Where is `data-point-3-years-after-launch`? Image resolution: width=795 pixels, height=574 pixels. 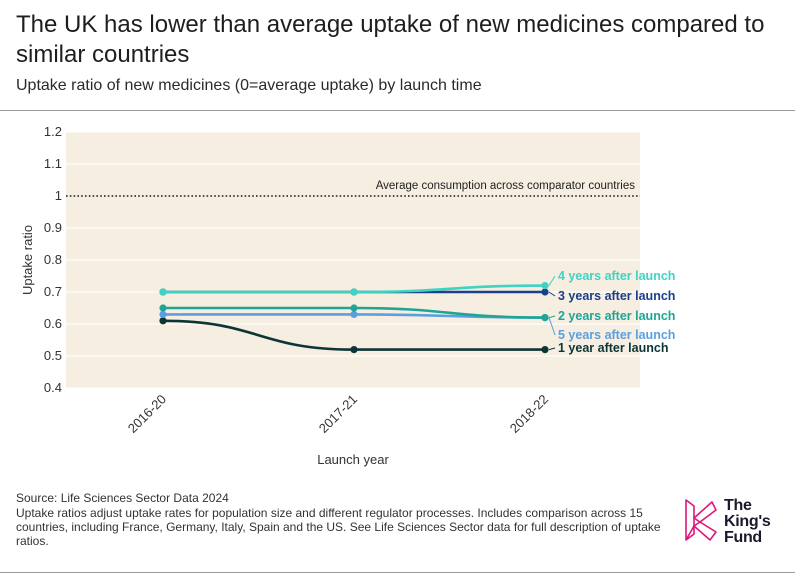
data-point-3-years-after-launch is located at coordinates (545, 292).